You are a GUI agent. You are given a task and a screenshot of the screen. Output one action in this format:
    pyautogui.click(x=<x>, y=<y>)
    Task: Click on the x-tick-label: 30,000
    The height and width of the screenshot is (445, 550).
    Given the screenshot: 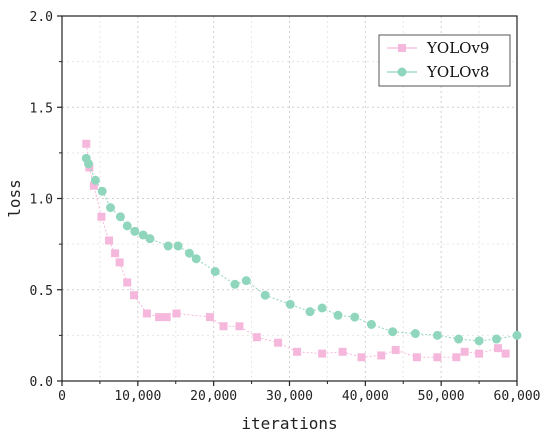 What is the action you would take?
    pyautogui.click(x=289, y=396)
    